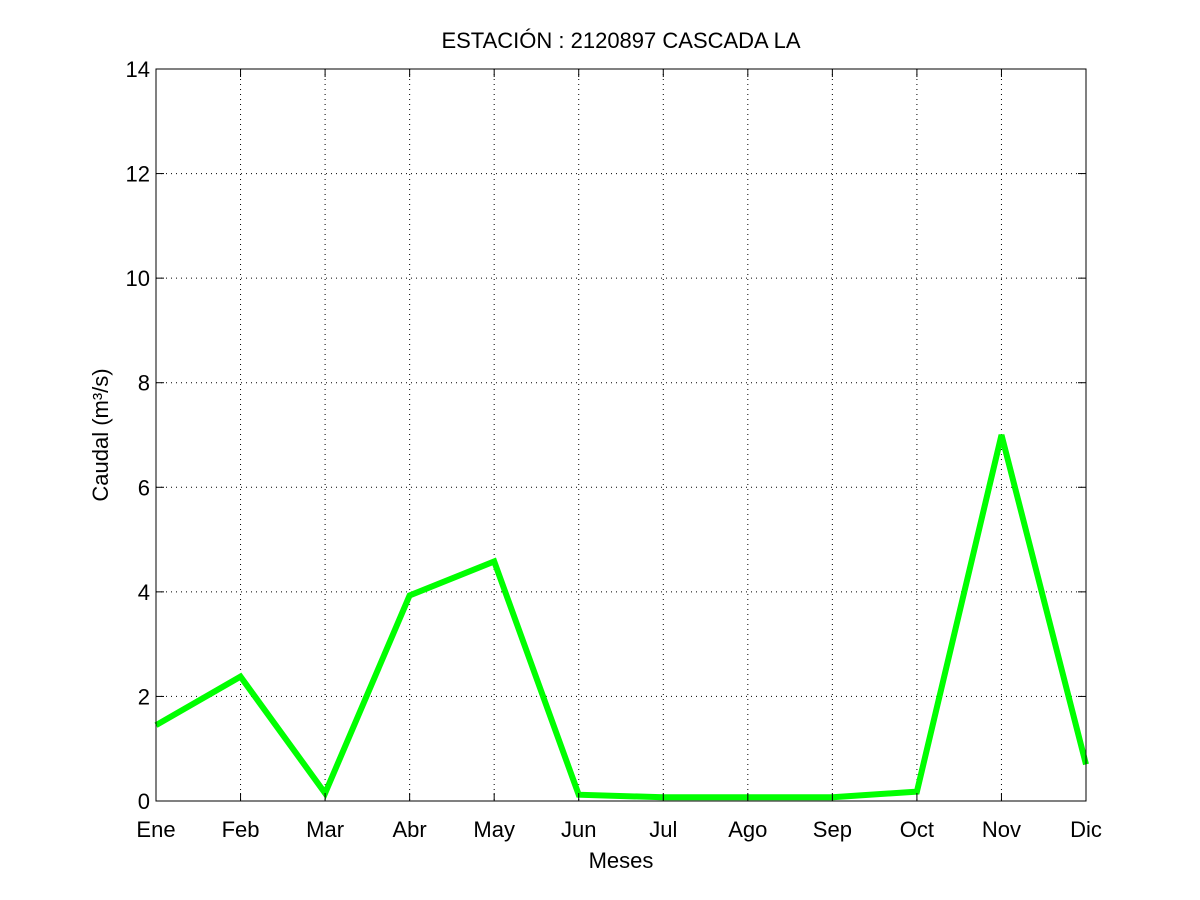 This screenshot has width=1200, height=900. What do you see at coordinates (138, 278) in the screenshot?
I see `y-tick-label: 10` at bounding box center [138, 278].